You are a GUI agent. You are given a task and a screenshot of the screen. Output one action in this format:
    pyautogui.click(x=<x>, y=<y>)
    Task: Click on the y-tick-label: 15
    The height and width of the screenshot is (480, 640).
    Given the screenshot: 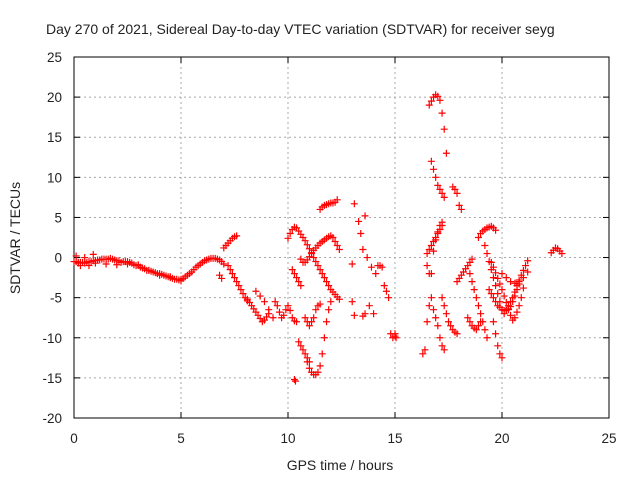 What is the action you would take?
    pyautogui.click(x=54, y=137)
    